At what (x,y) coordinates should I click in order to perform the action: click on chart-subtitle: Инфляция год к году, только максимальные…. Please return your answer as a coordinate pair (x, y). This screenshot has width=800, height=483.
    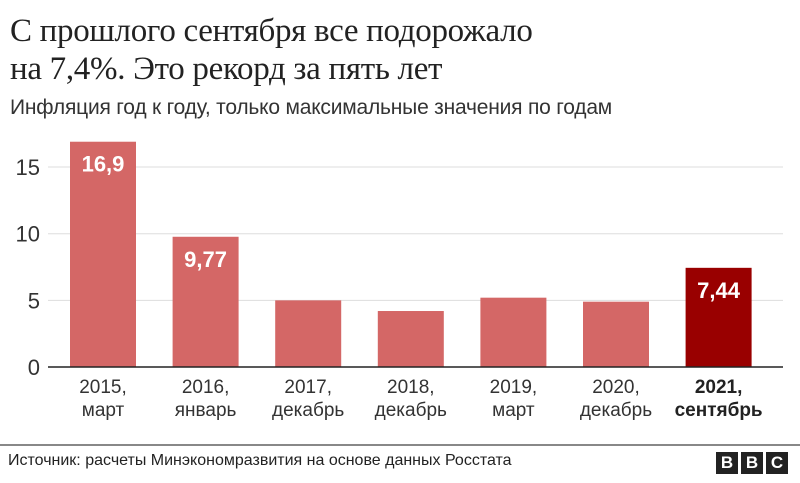
    Looking at the image, I should click on (311, 107).